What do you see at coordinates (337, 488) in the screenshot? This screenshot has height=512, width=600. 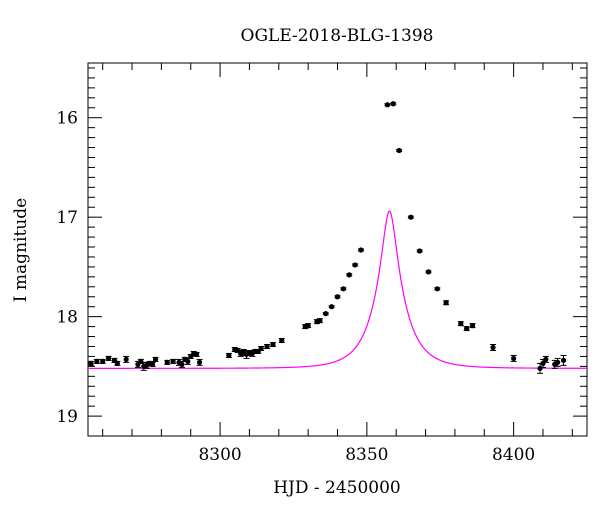 I see `x-axis-label: HJD - 2450000` at bounding box center [337, 488].